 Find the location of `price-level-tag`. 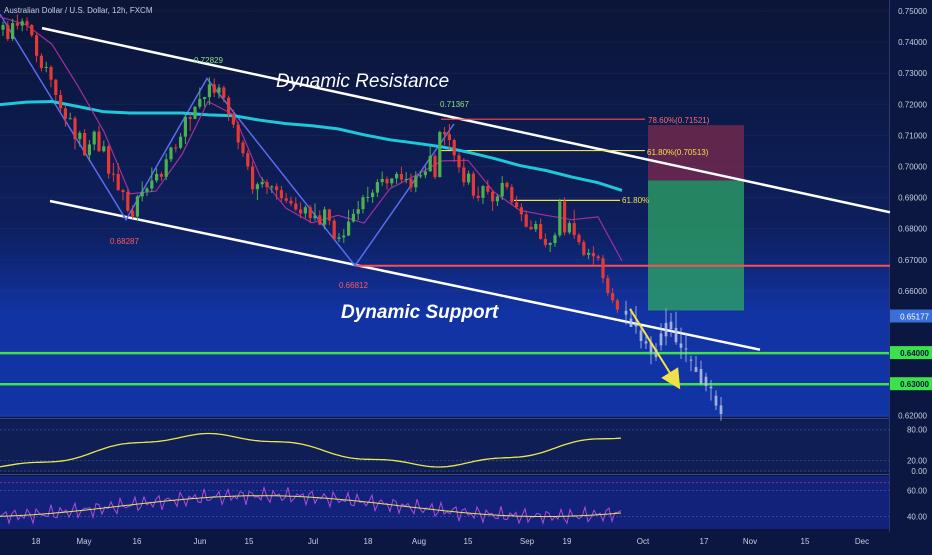

price-level-tag is located at coordinates (911, 353).